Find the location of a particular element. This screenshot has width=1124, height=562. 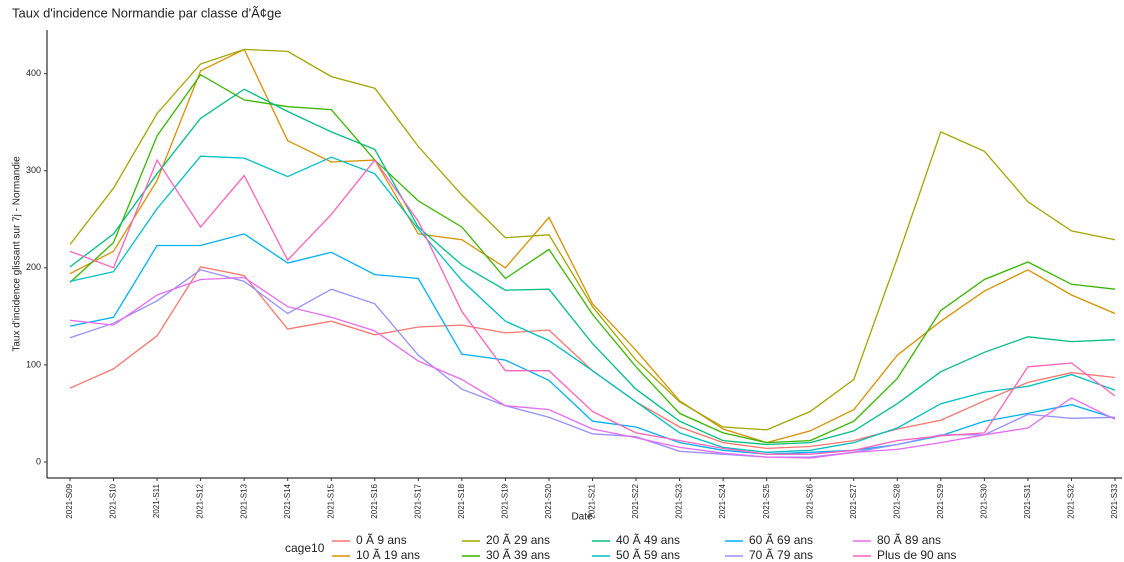

x-tick-label: 2021-S11 is located at coordinates (156, 500).